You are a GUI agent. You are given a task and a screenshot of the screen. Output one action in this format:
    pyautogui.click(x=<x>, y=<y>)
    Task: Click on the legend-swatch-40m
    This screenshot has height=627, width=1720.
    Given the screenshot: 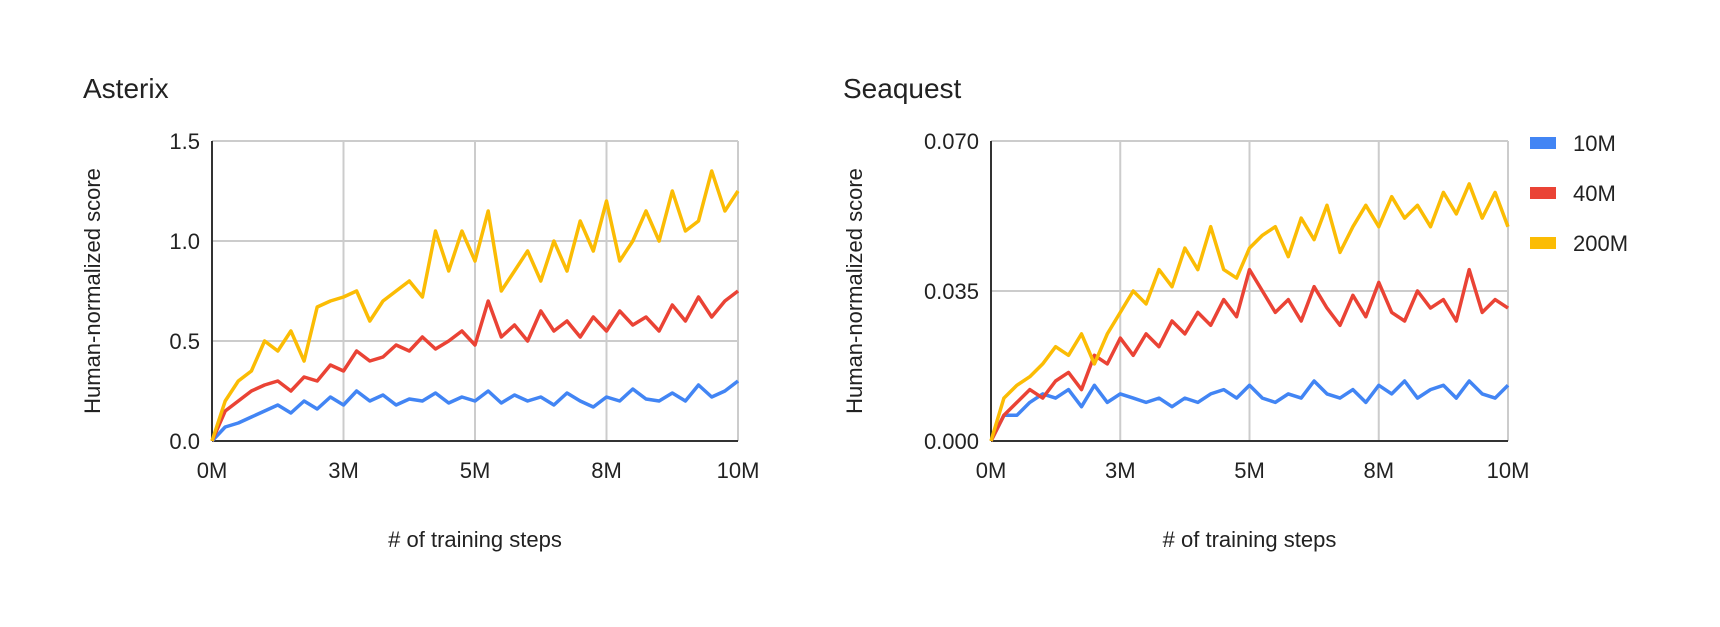 What is the action you would take?
    pyautogui.click(x=1543, y=193)
    